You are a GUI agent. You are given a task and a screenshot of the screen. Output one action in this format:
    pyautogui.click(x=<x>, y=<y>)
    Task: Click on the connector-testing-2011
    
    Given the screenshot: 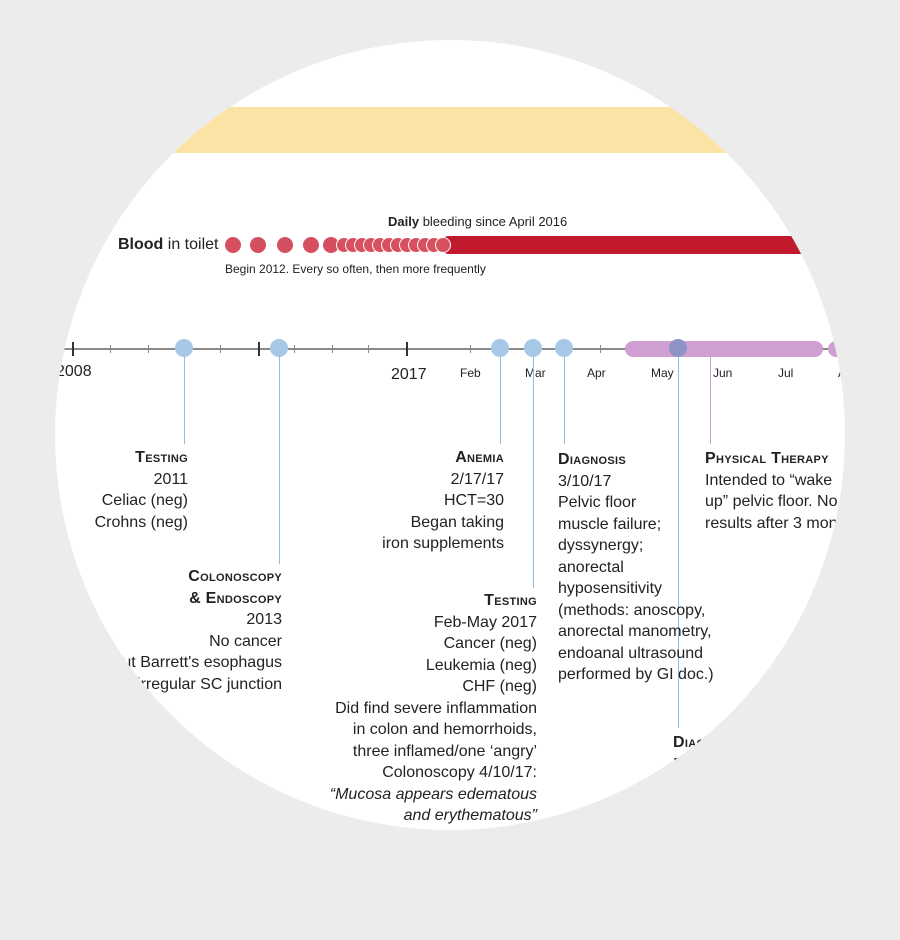 What is the action you would take?
    pyautogui.click(x=185, y=400)
    